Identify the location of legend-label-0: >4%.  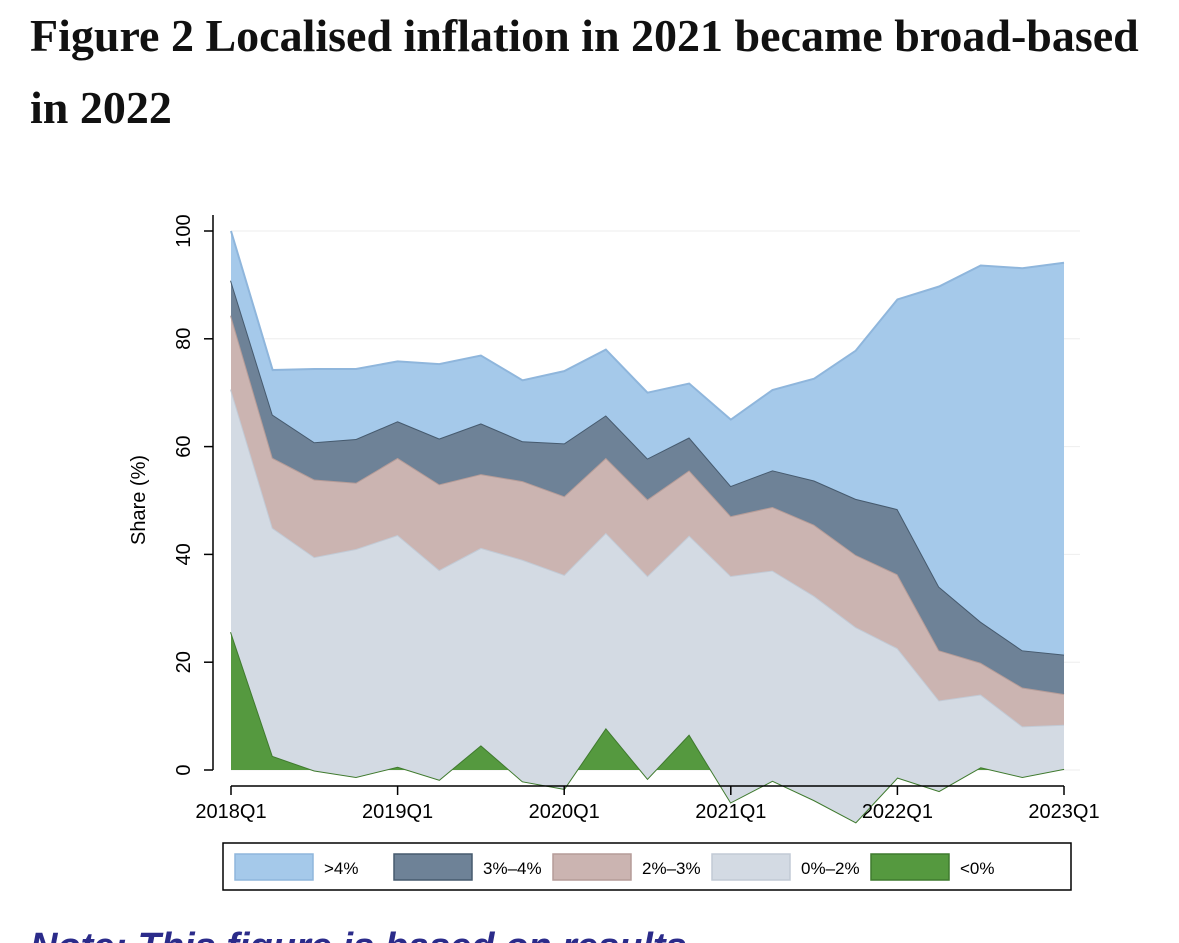
(341, 868).